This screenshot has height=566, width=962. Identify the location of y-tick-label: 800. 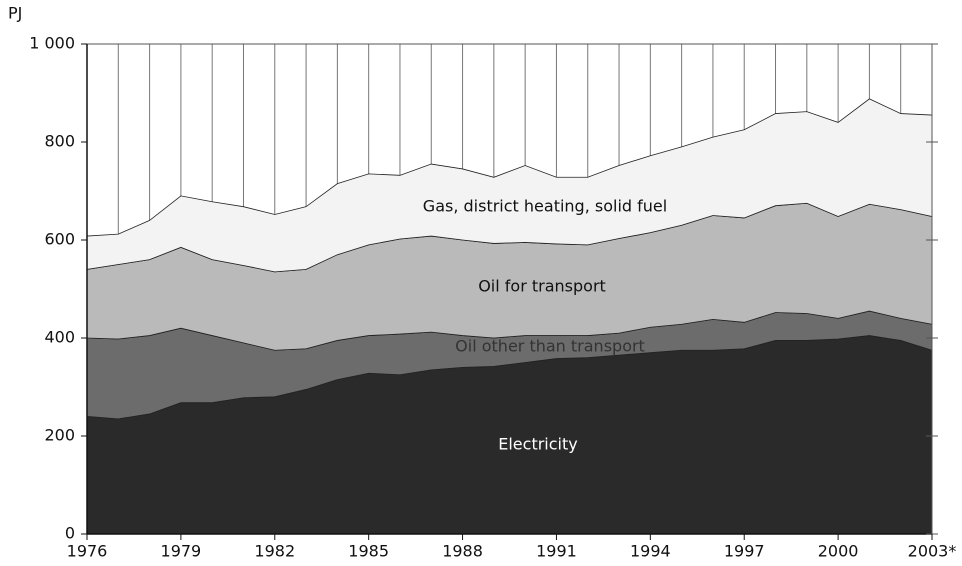
(59, 141).